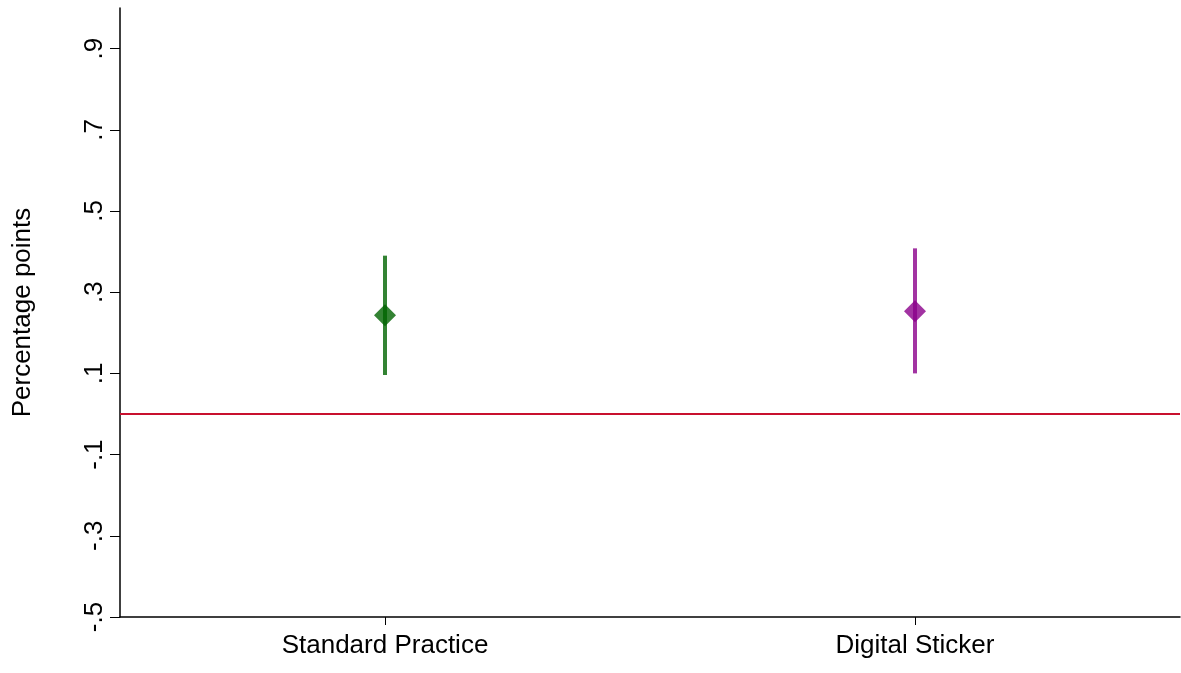 Image resolution: width=1181 pixels, height=673 pixels. Describe the element at coordinates (93, 373) in the screenshot. I see `y-tick-label: .1` at that location.